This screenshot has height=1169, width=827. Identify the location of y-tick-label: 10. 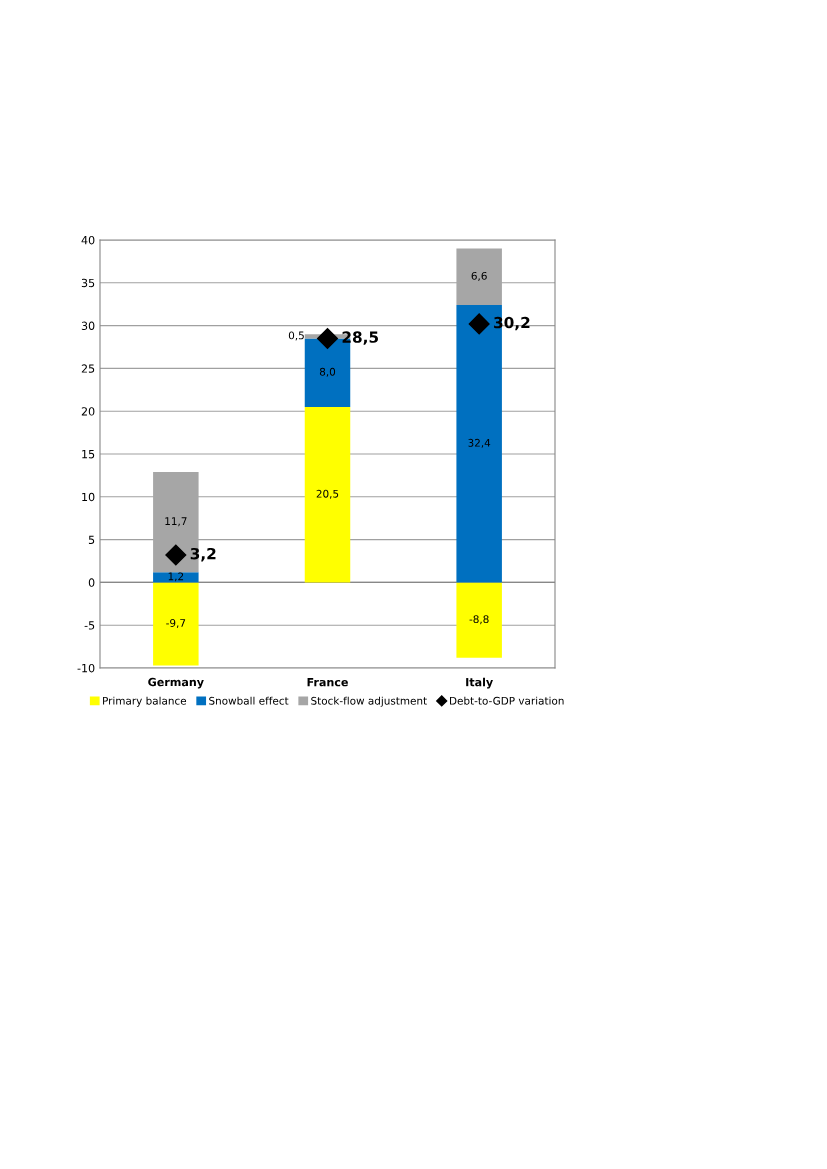
(88, 497).